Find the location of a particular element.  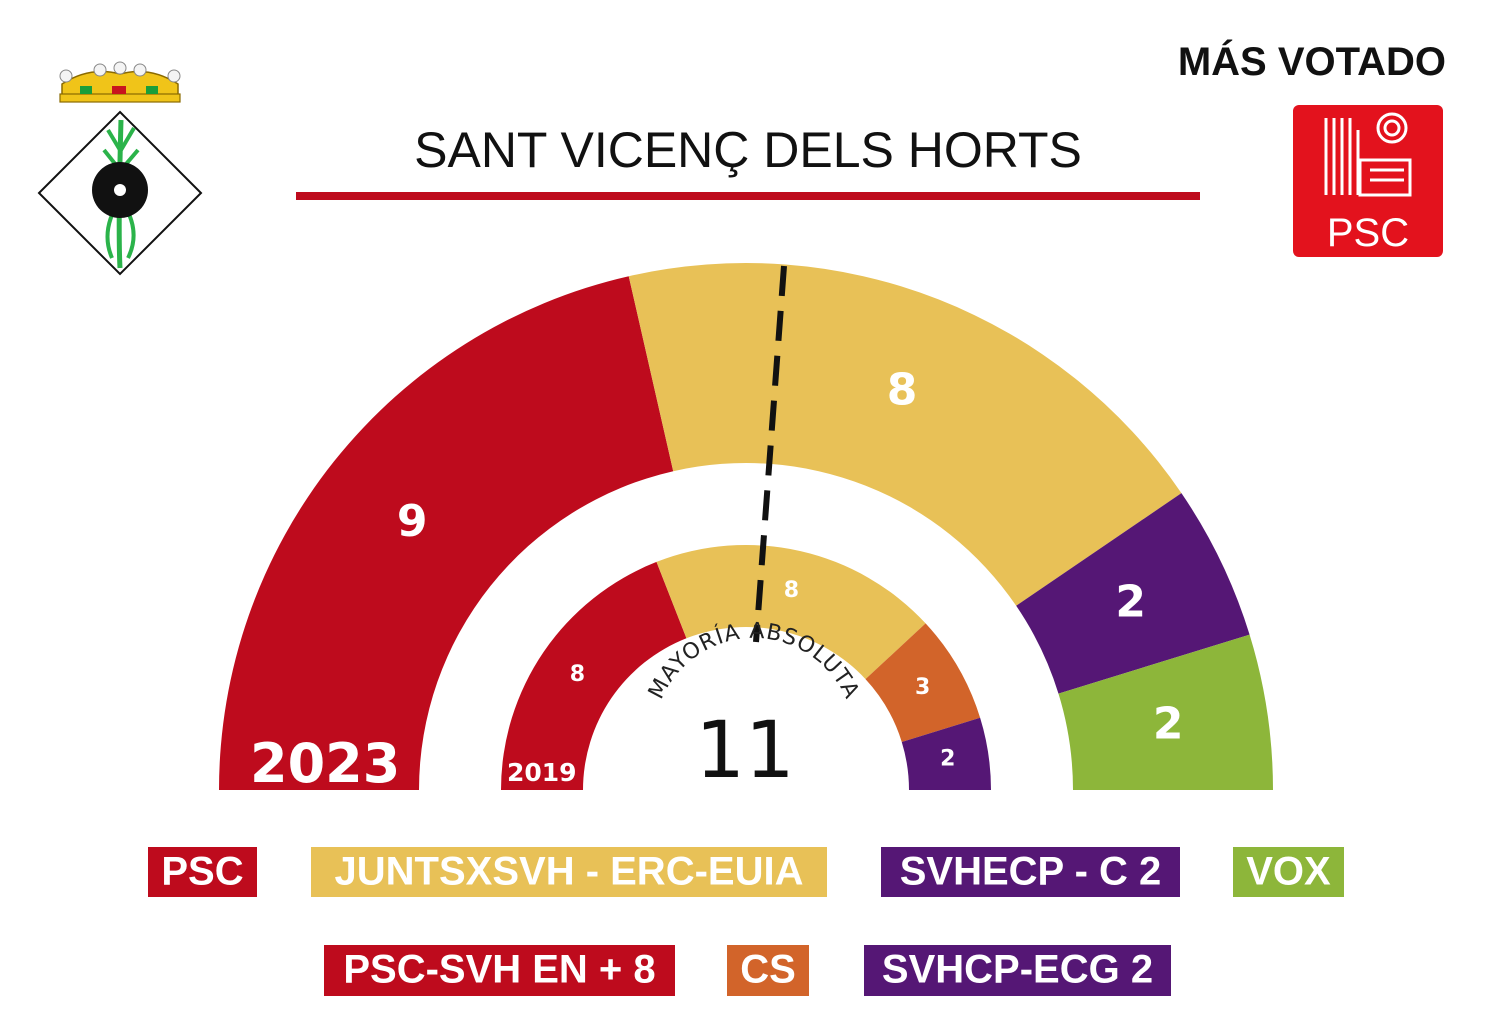

seat-count-label: 3 is located at coordinates (922, 687).